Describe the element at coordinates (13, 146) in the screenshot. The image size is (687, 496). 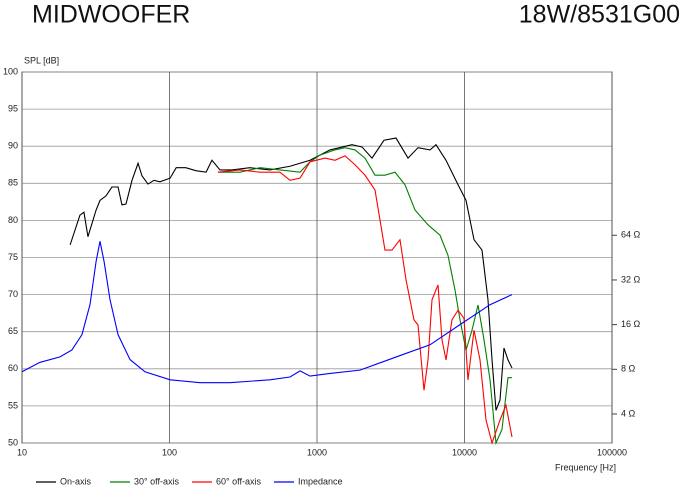
I see `y-tick-label: 90` at that location.